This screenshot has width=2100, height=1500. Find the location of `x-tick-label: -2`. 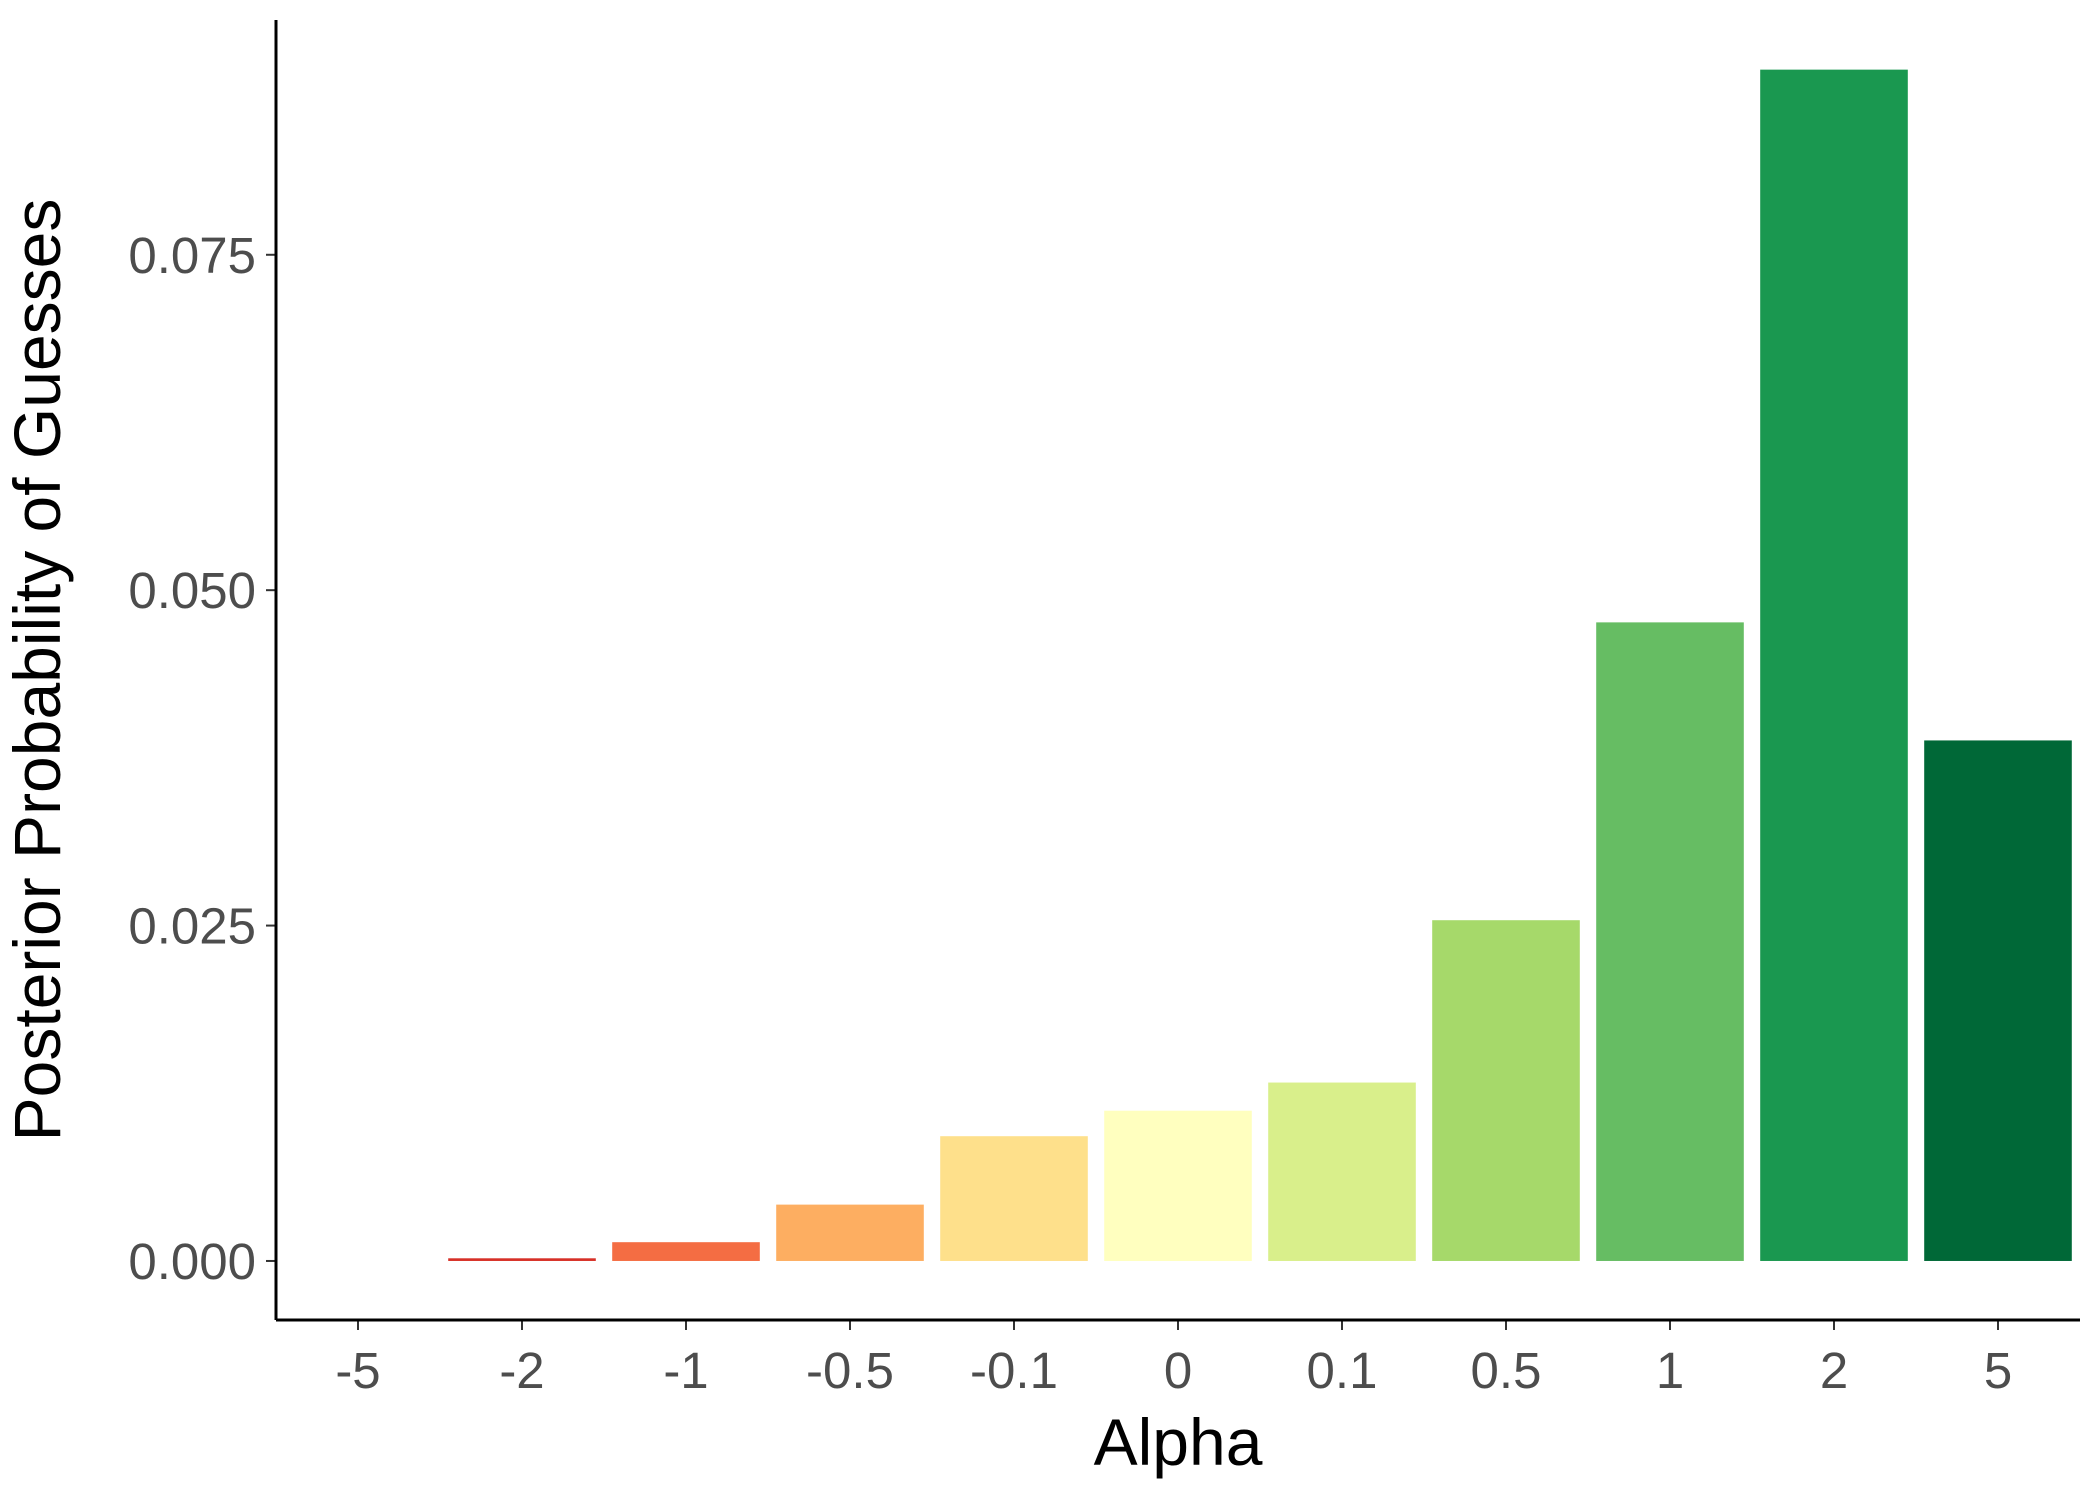

x-tick-label: -2 is located at coordinates (521, 1370).